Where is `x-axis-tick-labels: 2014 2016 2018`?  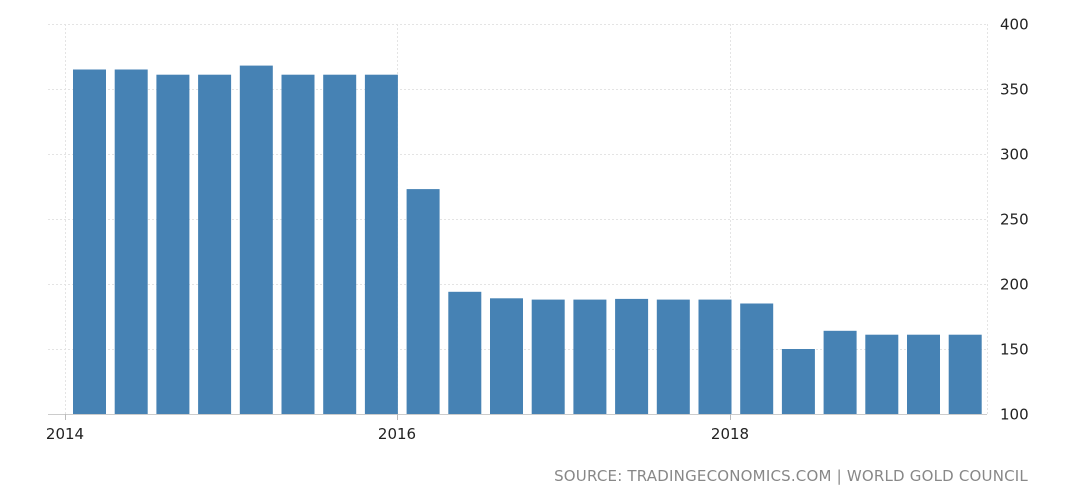
x-axis-tick-labels: 2014 2016 2018 is located at coordinates (397, 434).